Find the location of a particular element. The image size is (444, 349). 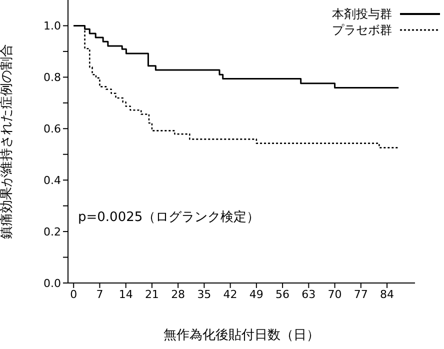

x-tick-label: 42 is located at coordinates (230, 294).